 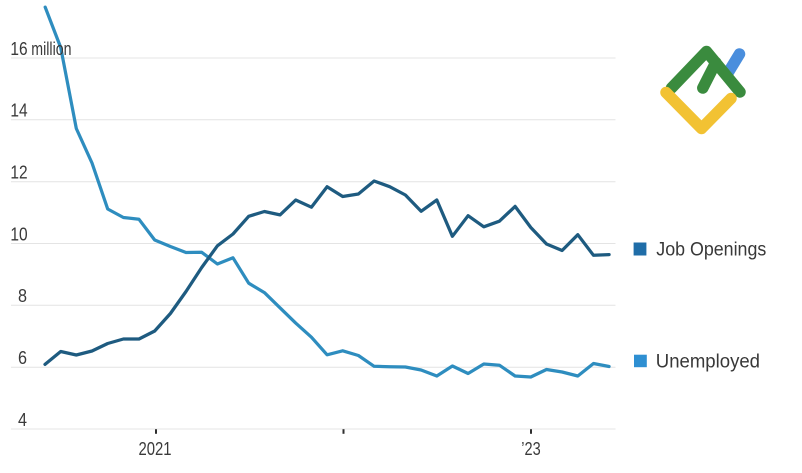 I want to click on svg-text: 12, so click(x=18, y=173).